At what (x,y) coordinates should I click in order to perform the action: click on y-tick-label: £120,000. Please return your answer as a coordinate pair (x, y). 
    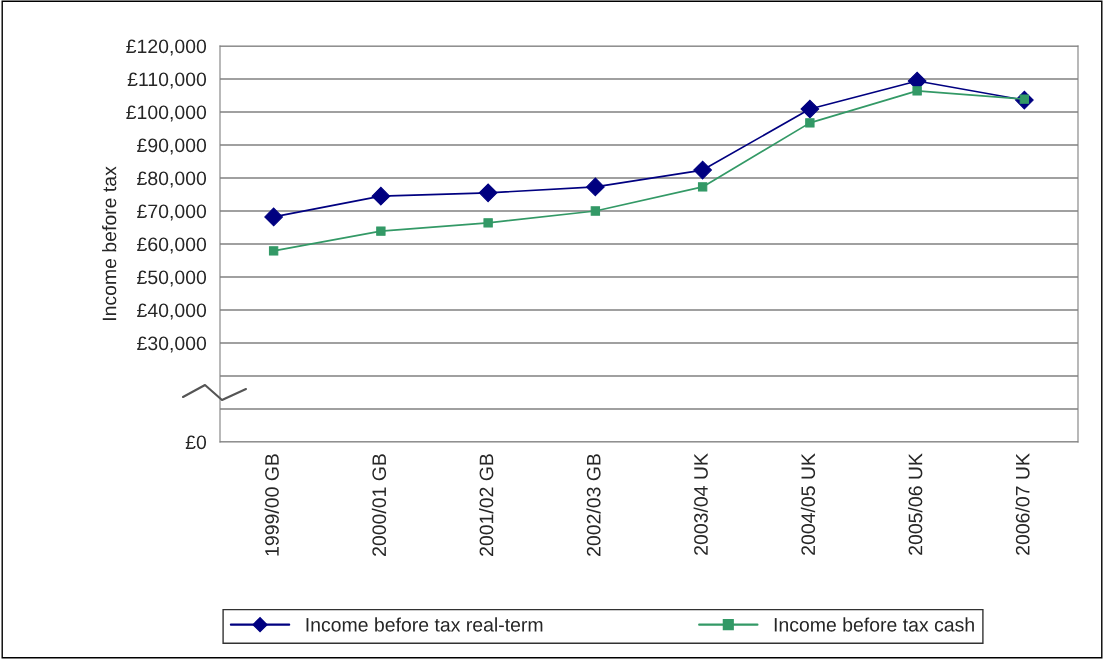
    Looking at the image, I should click on (166, 47).